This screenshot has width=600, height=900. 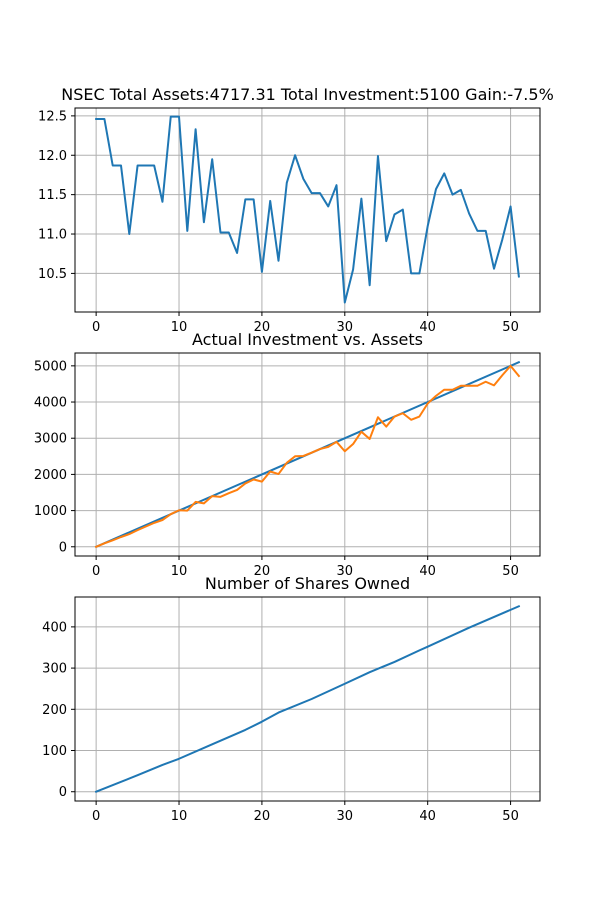 I want to click on assets-per-share-x-tick-label: 10, so click(x=179, y=327).